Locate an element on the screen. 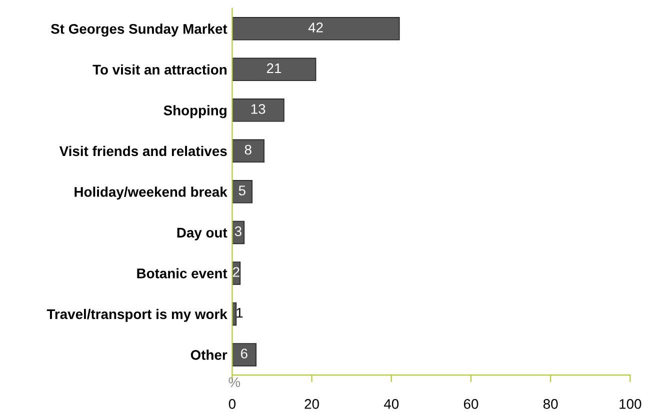  x-tick-label: 100 is located at coordinates (631, 404).